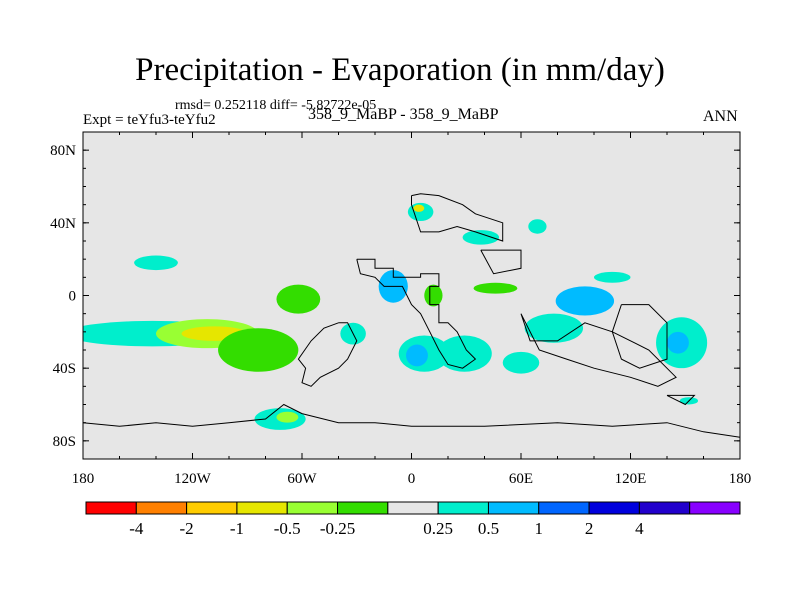 The height and width of the screenshot is (600, 800). What do you see at coordinates (149, 120) in the screenshot?
I see `experiment-label: Expt = teYfu3-teYfu2` at bounding box center [149, 120].